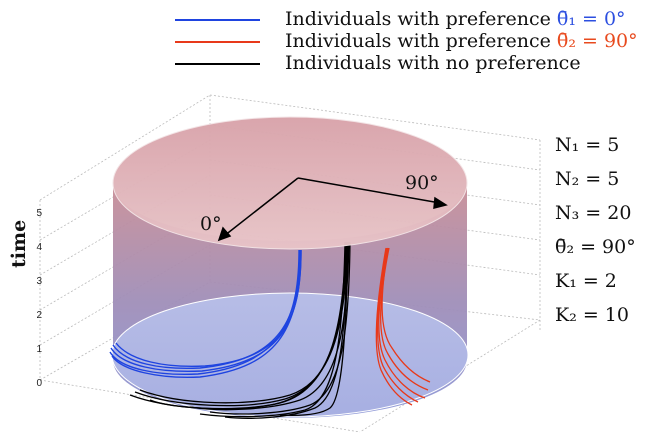 Image resolution: width=658 pixels, height=439 pixels. I want to click on legend-prefix: Individuals with no preference, so click(433, 63).